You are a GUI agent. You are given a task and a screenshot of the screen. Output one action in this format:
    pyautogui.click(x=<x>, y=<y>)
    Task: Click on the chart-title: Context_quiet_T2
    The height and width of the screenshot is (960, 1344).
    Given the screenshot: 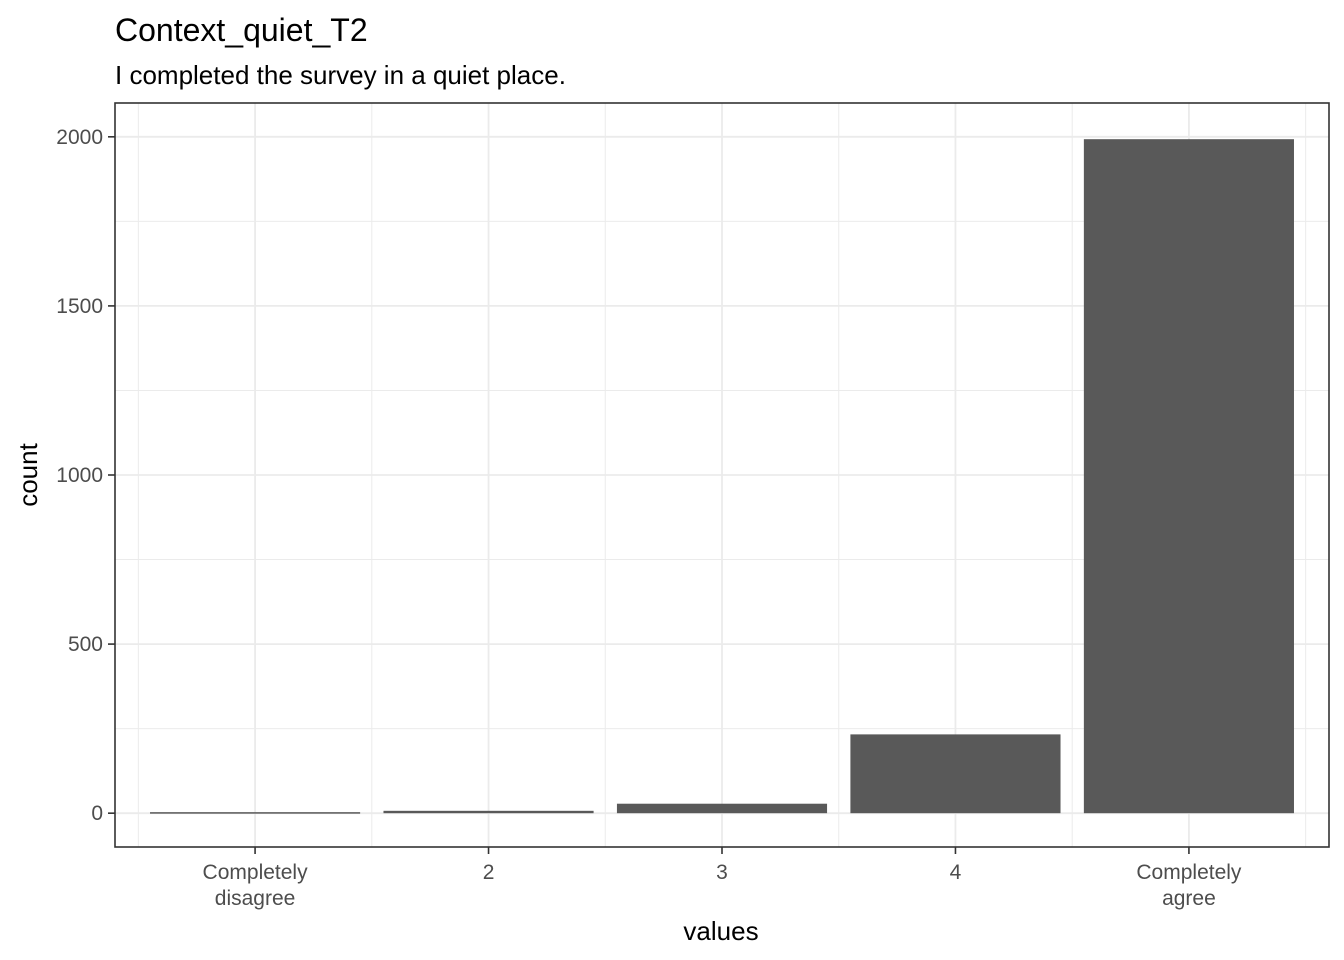 What is the action you would take?
    pyautogui.click(x=241, y=30)
    